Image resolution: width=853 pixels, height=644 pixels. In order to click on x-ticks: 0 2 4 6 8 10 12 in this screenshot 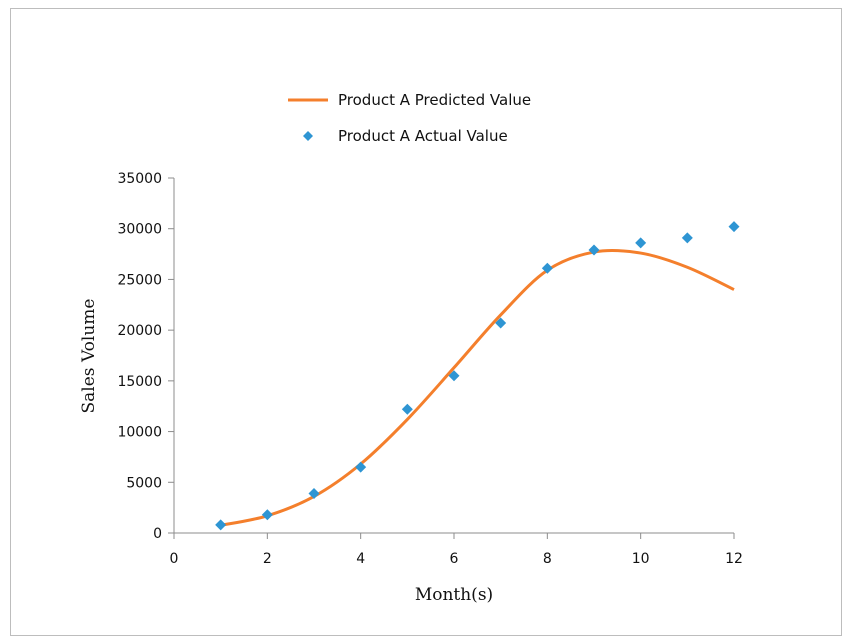, I will do `click(456, 550)`.